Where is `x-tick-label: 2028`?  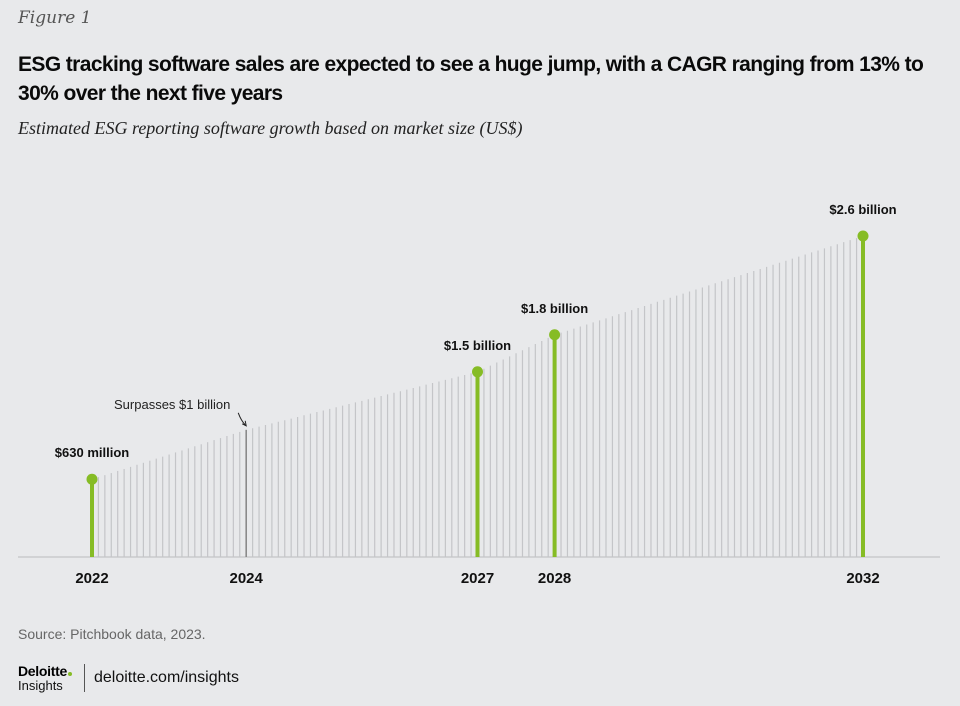 x-tick-label: 2028 is located at coordinates (554, 578).